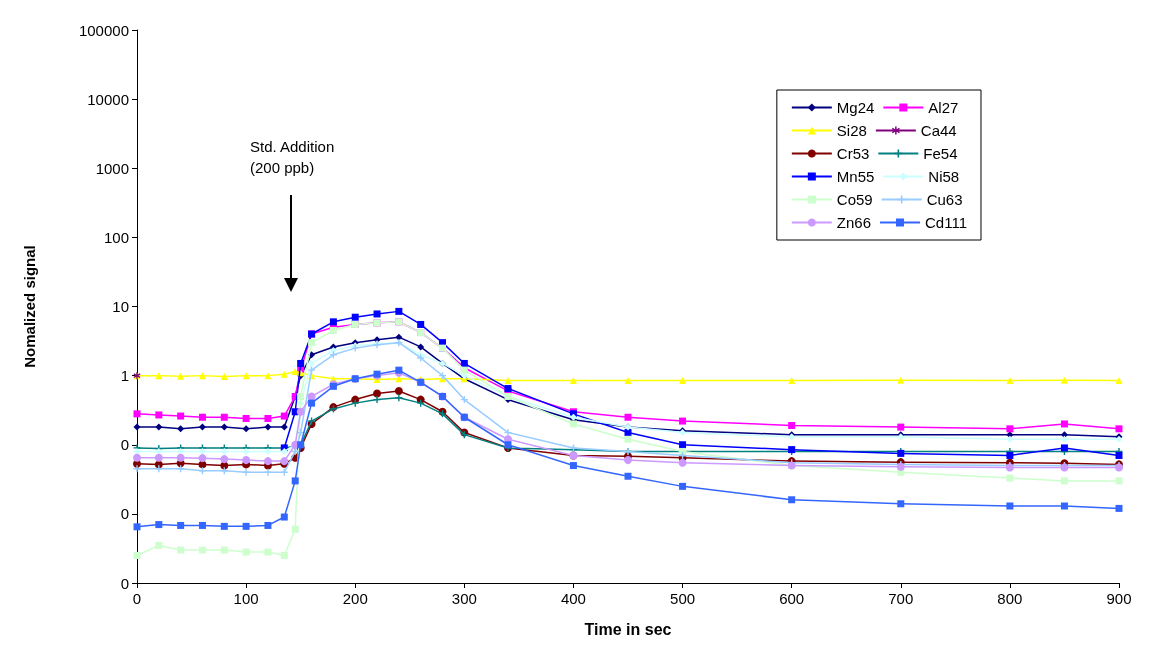  Describe the element at coordinates (116, 237) in the screenshot. I see `y-tick-label: 100` at that location.